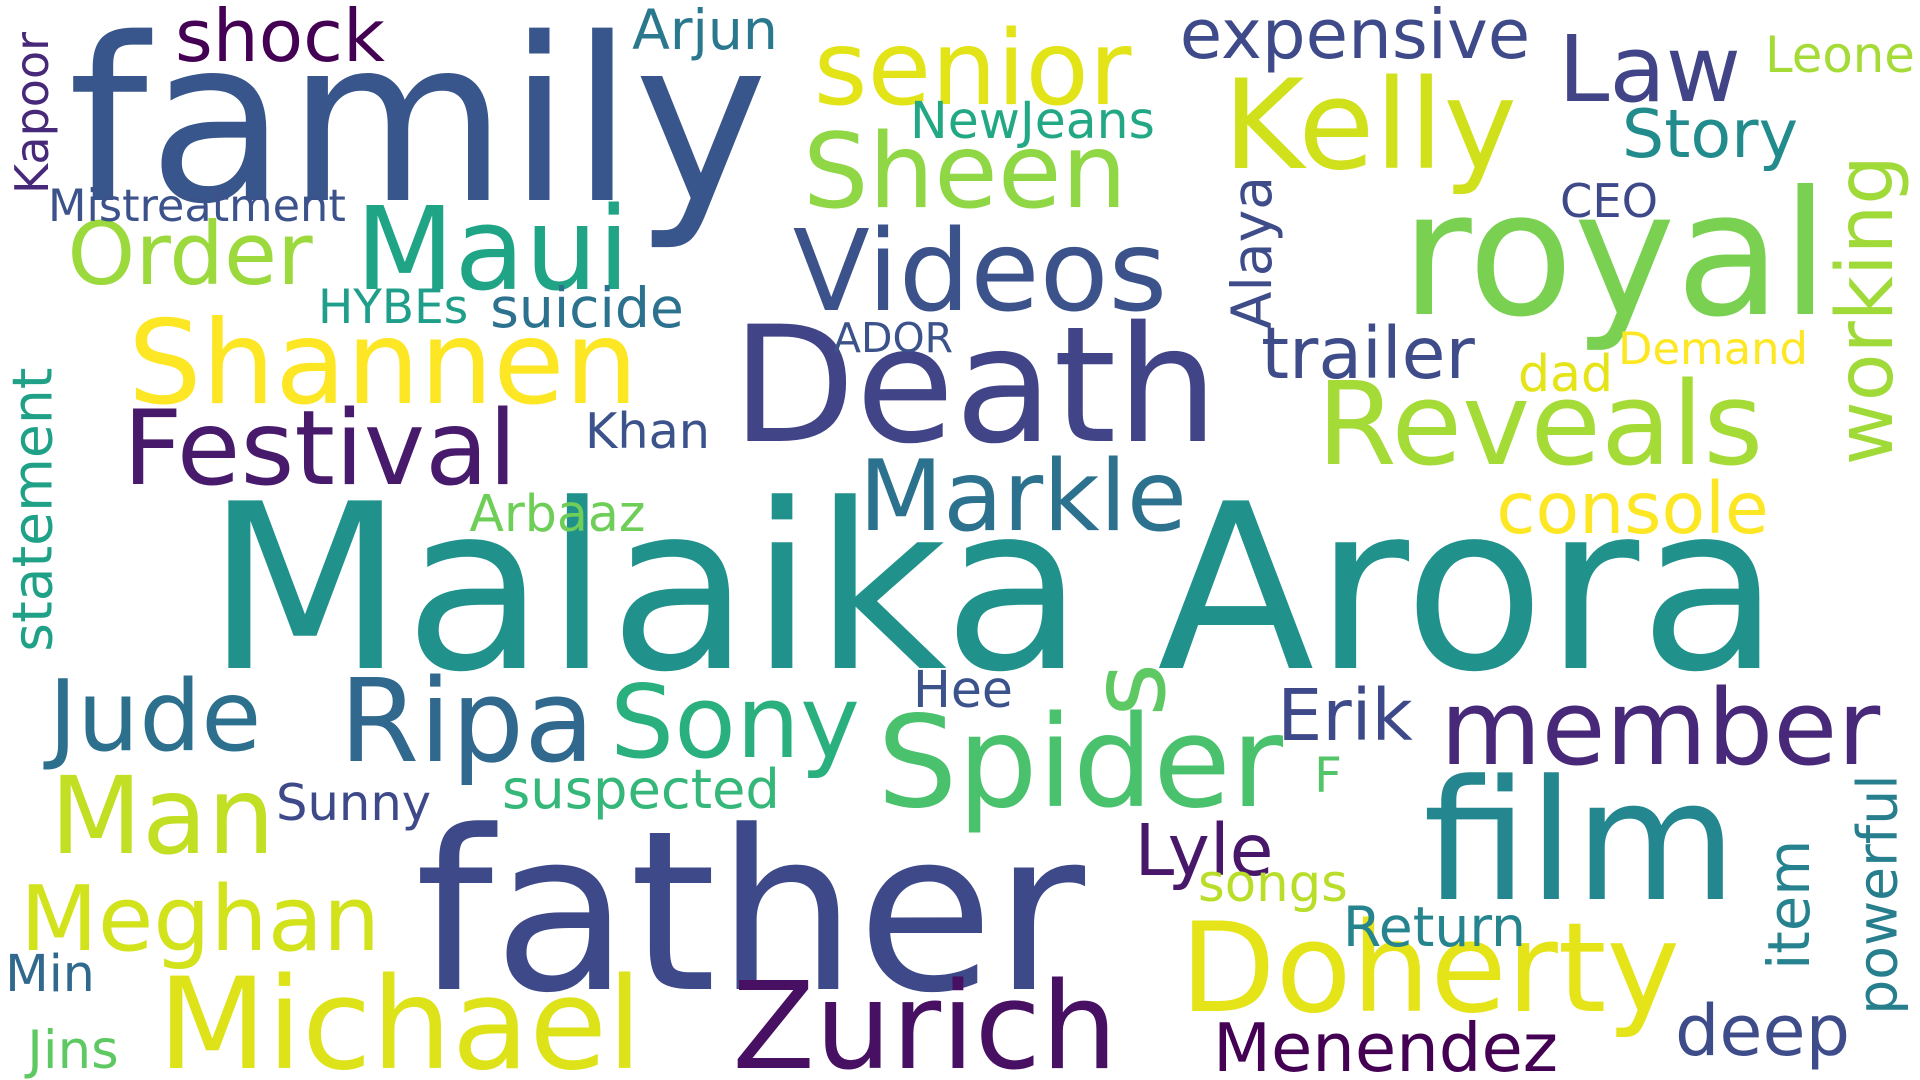 The height and width of the screenshot is (1080, 1920). I want to click on word-michael: Michael, so click(400, 1015).